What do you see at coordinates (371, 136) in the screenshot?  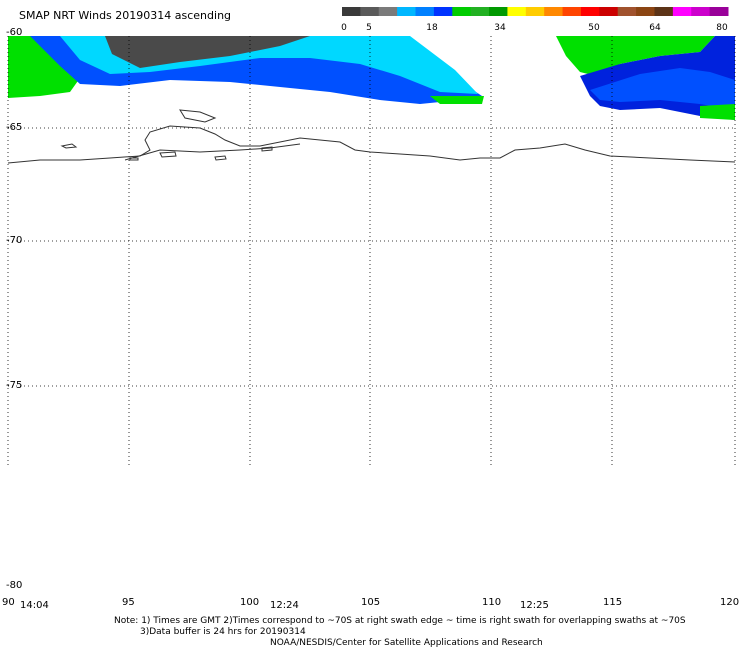 I see `antarctic-coastline` at bounding box center [371, 136].